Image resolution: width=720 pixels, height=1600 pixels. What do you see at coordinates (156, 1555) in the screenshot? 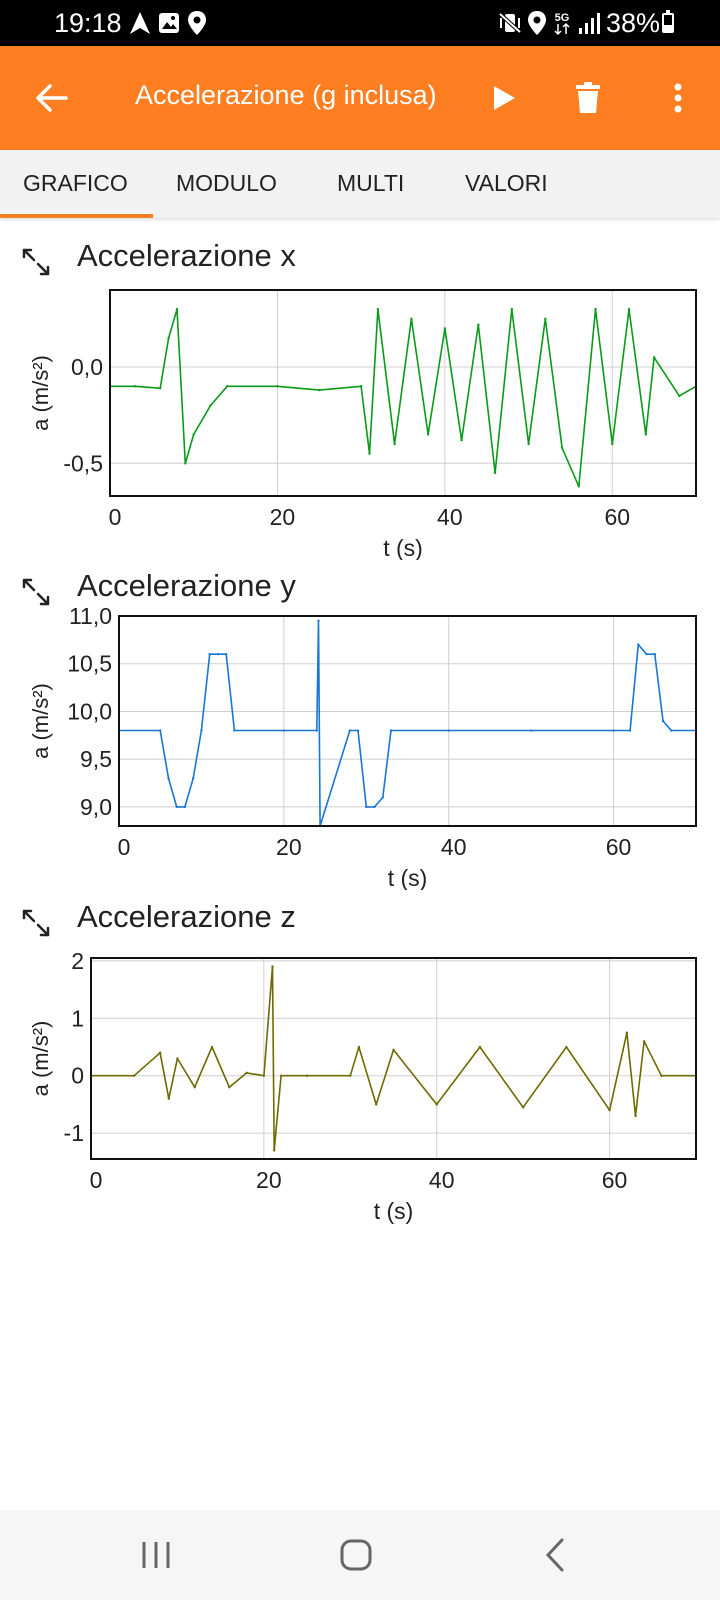
I see `recent-apps-icon` at bounding box center [156, 1555].